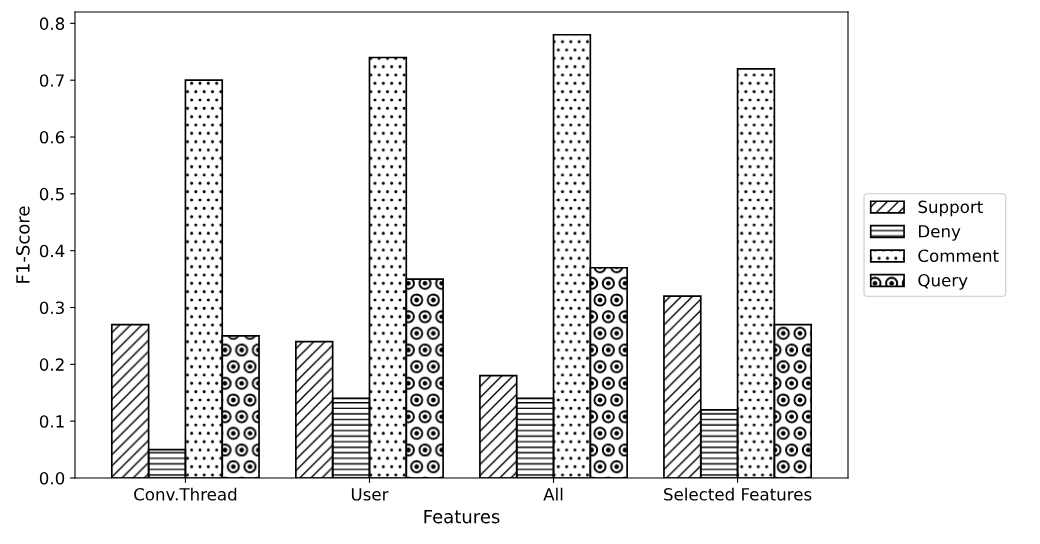 The image size is (1040, 544). I want to click on y-tick-label: 0.8, so click(52, 23).